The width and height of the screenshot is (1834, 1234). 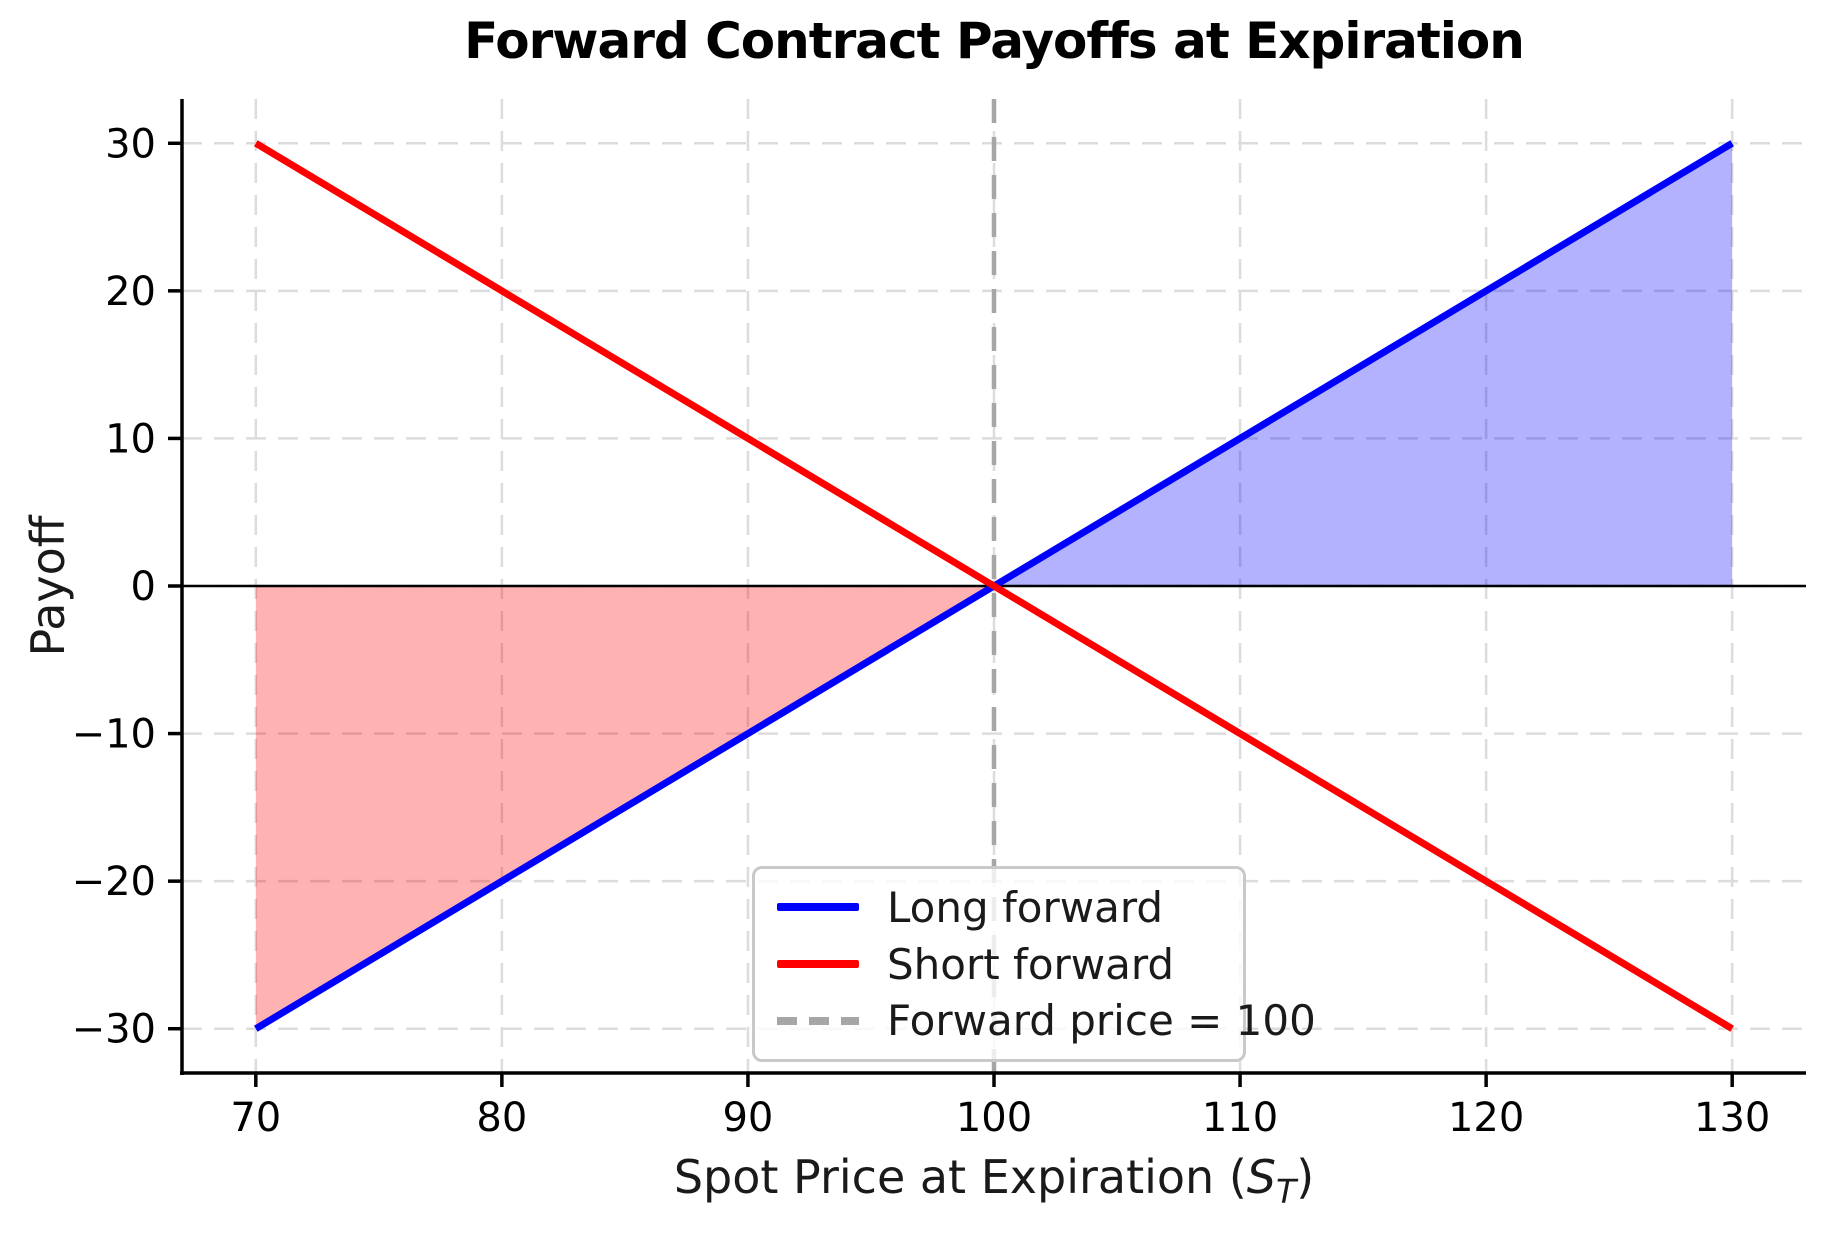 What do you see at coordinates (501, 1118) in the screenshot?
I see `x-tick-label: 80` at bounding box center [501, 1118].